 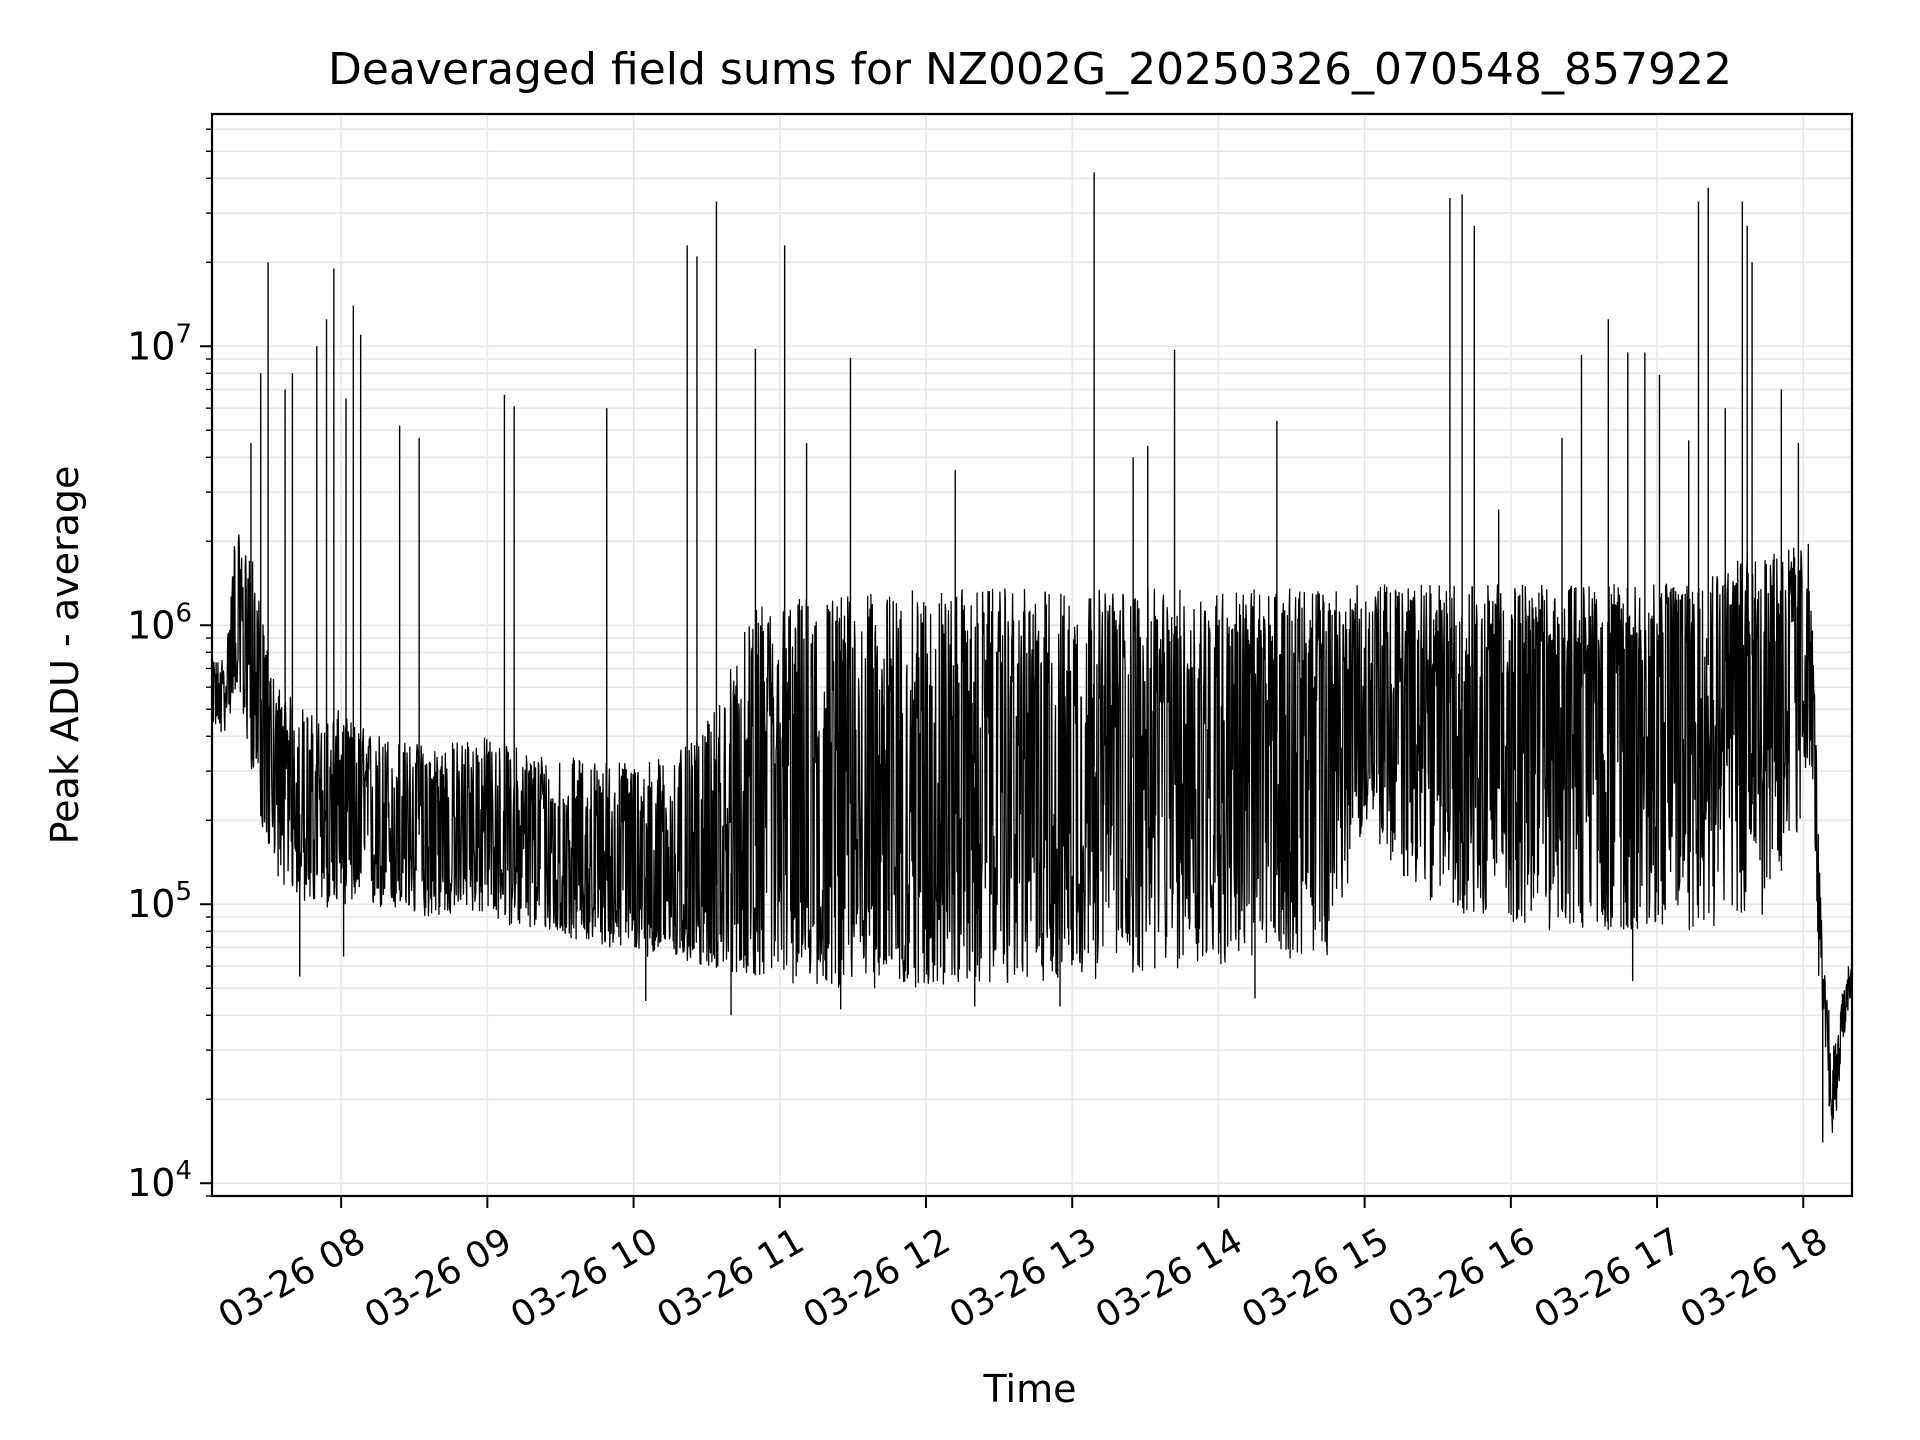 What do you see at coordinates (159, 901) in the screenshot?
I see `y-tick-label: 105` at bounding box center [159, 901].